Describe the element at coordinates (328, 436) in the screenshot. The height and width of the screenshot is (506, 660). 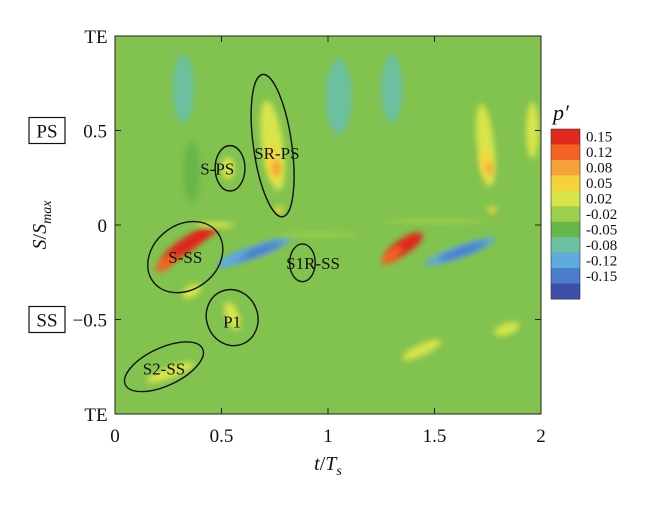
I see `x-tick-label: 1` at that location.